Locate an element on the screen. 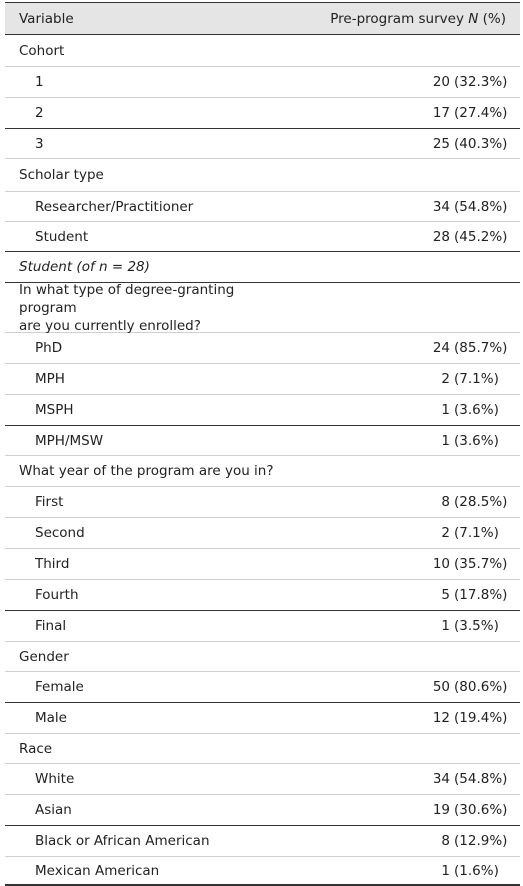  row-value: 19 (30.6%) is located at coordinates (408, 810).